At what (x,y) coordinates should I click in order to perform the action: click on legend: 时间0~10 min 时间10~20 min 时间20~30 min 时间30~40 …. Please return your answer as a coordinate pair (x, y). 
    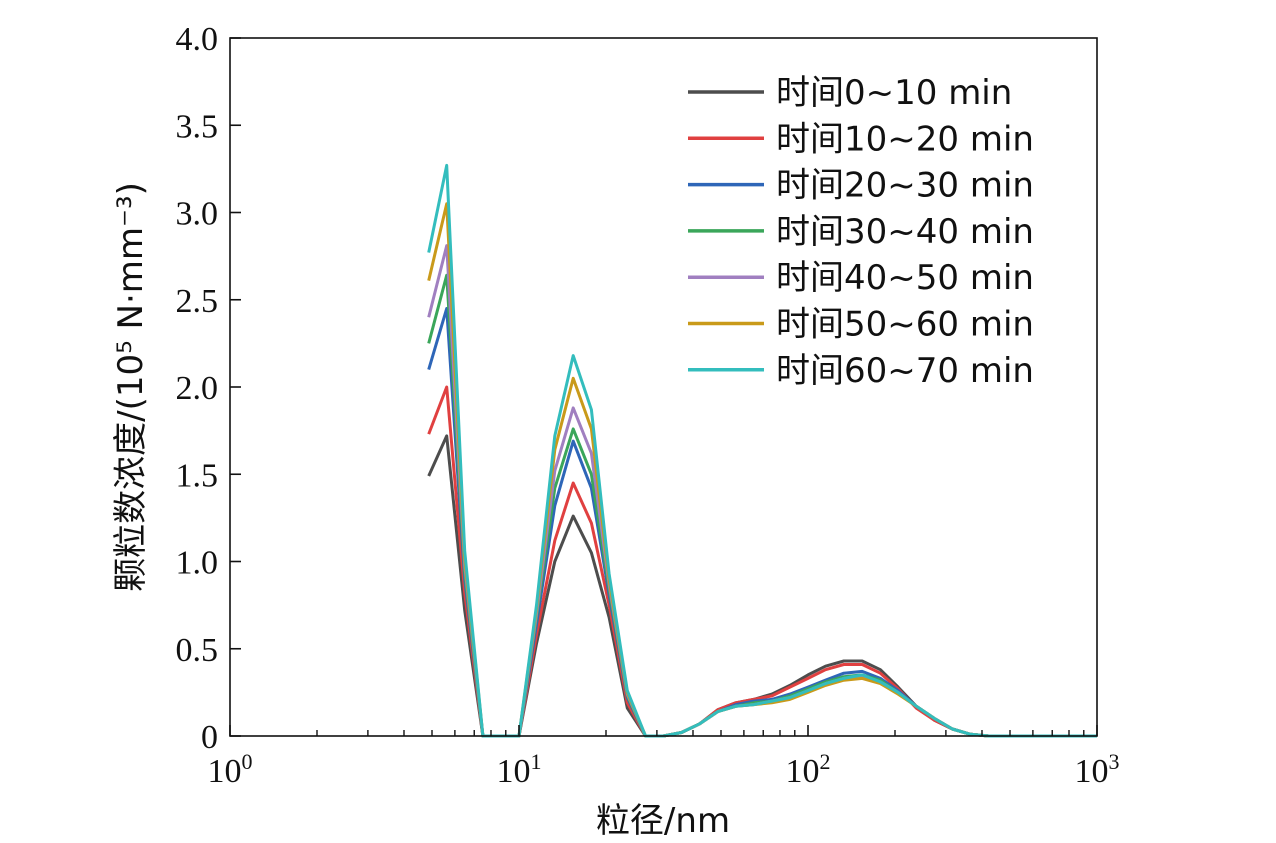
    Looking at the image, I should click on (861, 232).